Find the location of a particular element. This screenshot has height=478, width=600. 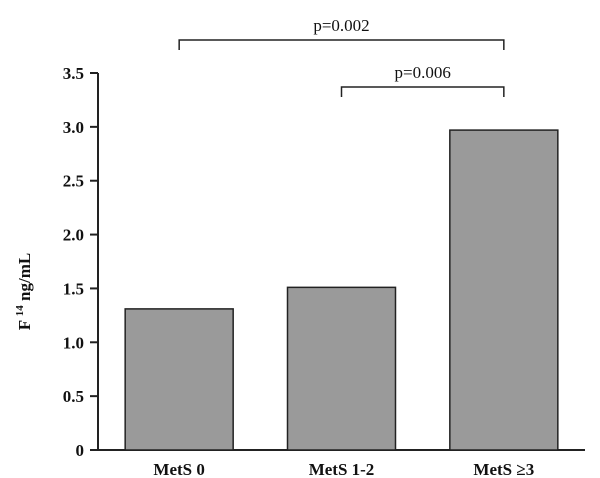

p-value-label: p=0.002 is located at coordinates (341, 25).